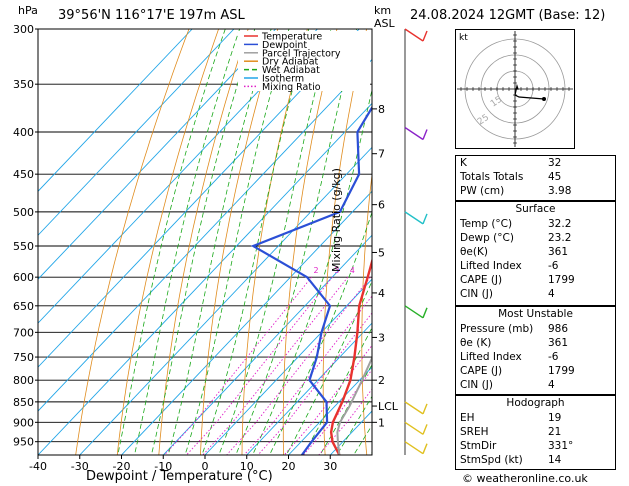 The width and height of the screenshot is (629, 486). Describe the element at coordinates (555, 460) in the screenshot. I see `hodo-value: 14` at that location.